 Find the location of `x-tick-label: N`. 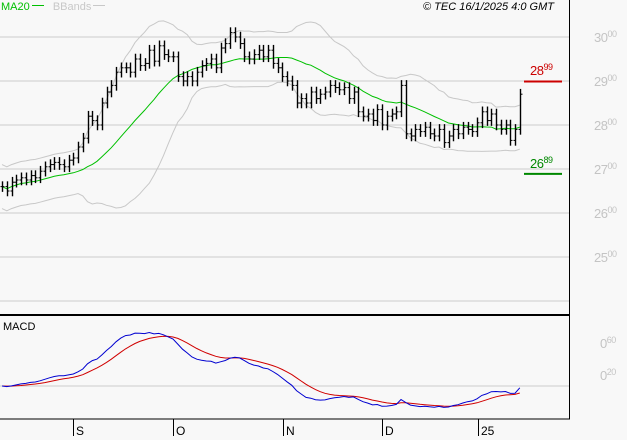

x-tick-label: N is located at coordinates (290, 431).